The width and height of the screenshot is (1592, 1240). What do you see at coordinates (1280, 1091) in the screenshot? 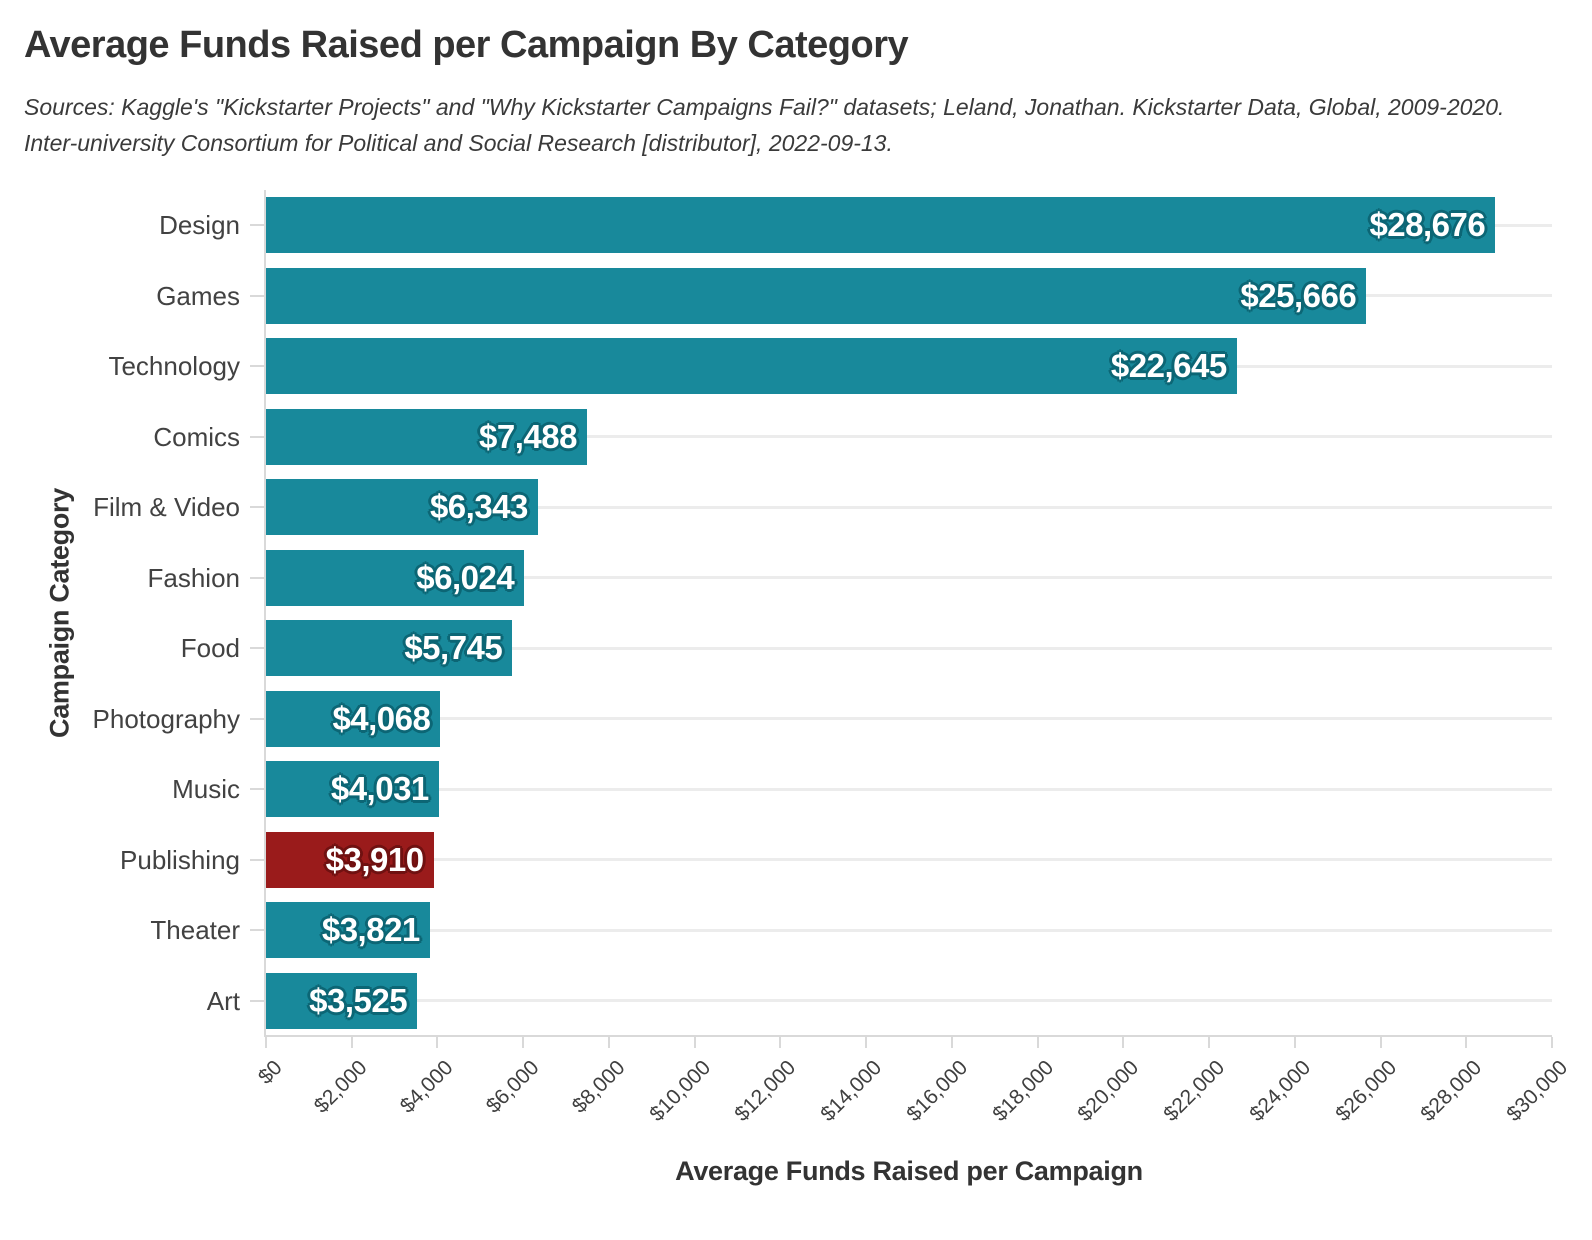
I see `x-tick-label: $24,000` at bounding box center [1280, 1091].